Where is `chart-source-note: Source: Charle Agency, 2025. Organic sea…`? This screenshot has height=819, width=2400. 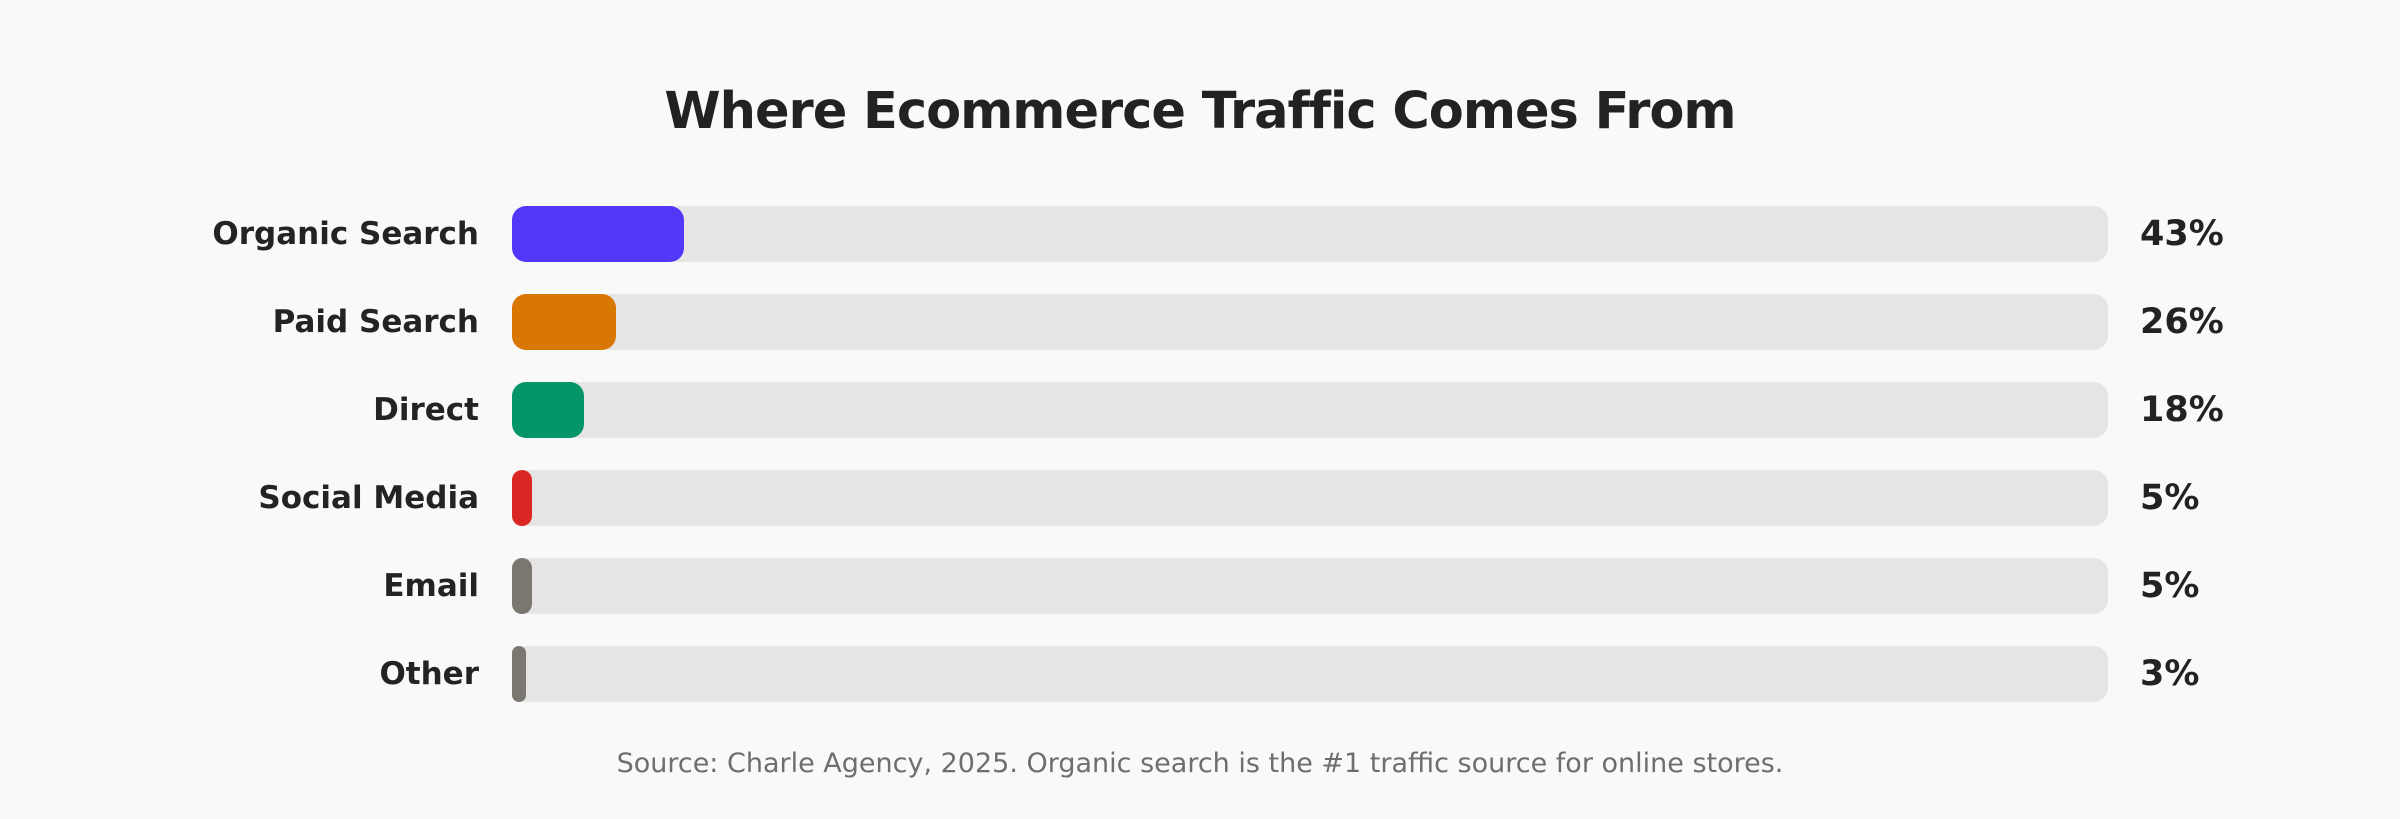 chart-source-note: Source: Charle Agency, 2025. Organic sea… is located at coordinates (1200, 763).